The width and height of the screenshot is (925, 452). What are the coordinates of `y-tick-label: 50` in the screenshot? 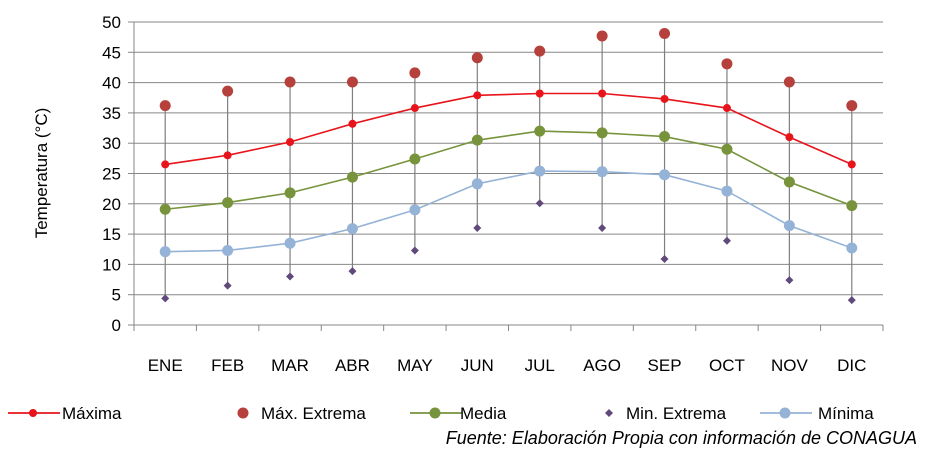 It's located at (111, 22).